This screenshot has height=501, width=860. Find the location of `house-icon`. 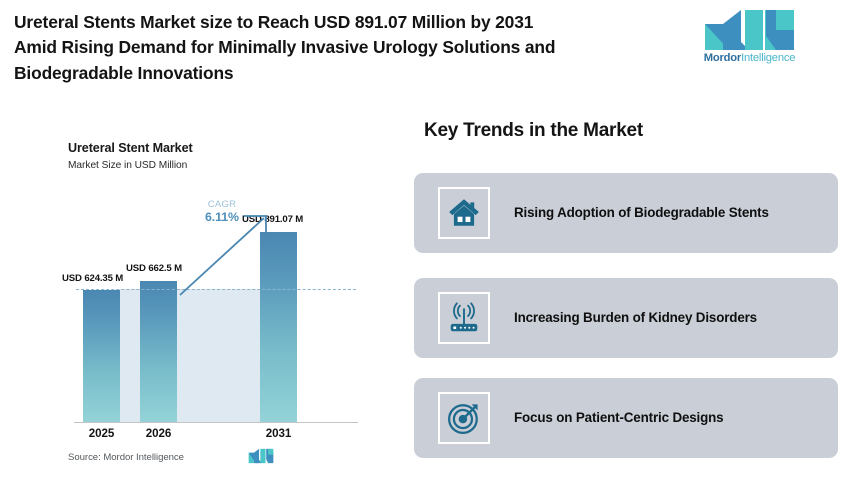

house-icon is located at coordinates (464, 213).